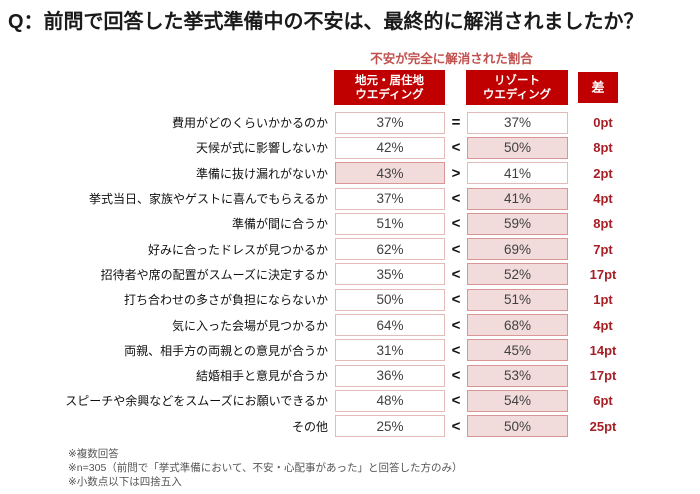 Image resolution: width=700 pixels, height=494 pixels. I want to click on local-value-cell: 50%, so click(390, 299).